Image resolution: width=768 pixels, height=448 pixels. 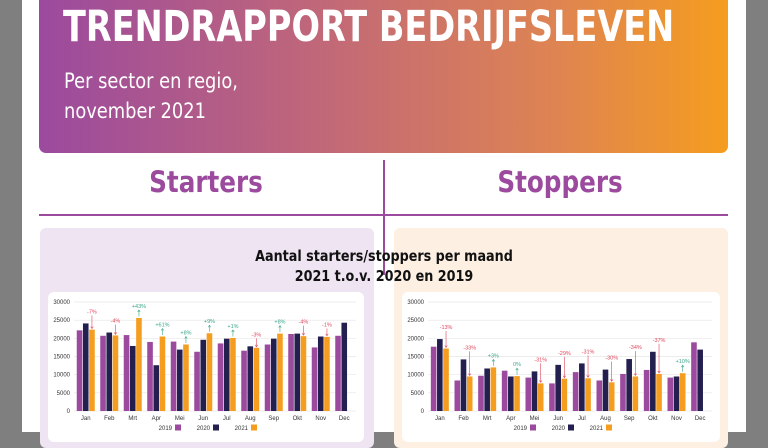 What do you see at coordinates (61, 358) in the screenshot?
I see `y-tick-label: 15000` at bounding box center [61, 358].